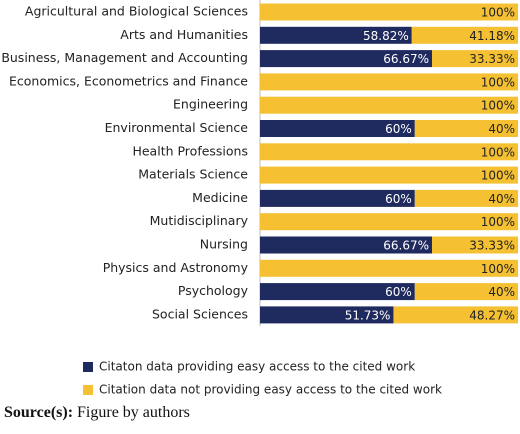 This screenshot has height=434, width=520. What do you see at coordinates (386, 36) in the screenshot?
I see `value-label: 58.82%` at bounding box center [386, 36].